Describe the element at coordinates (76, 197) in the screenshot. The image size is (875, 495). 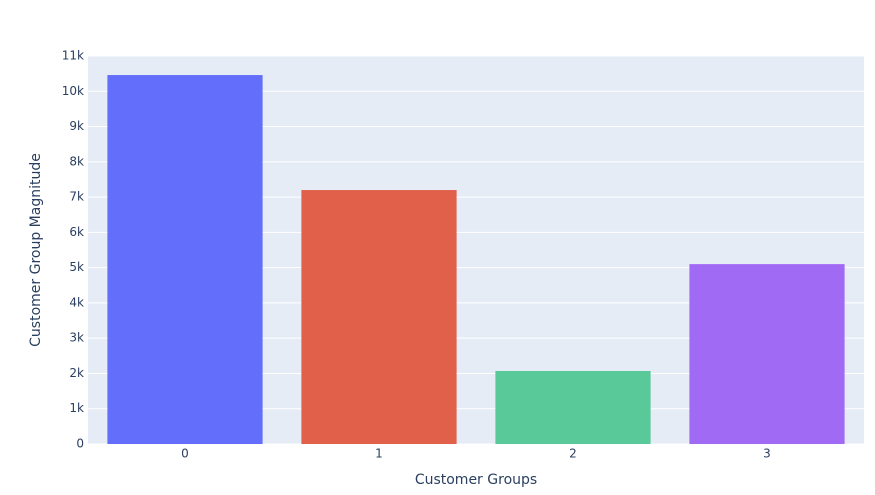
I see `y-tick-label: 7k` at that location.